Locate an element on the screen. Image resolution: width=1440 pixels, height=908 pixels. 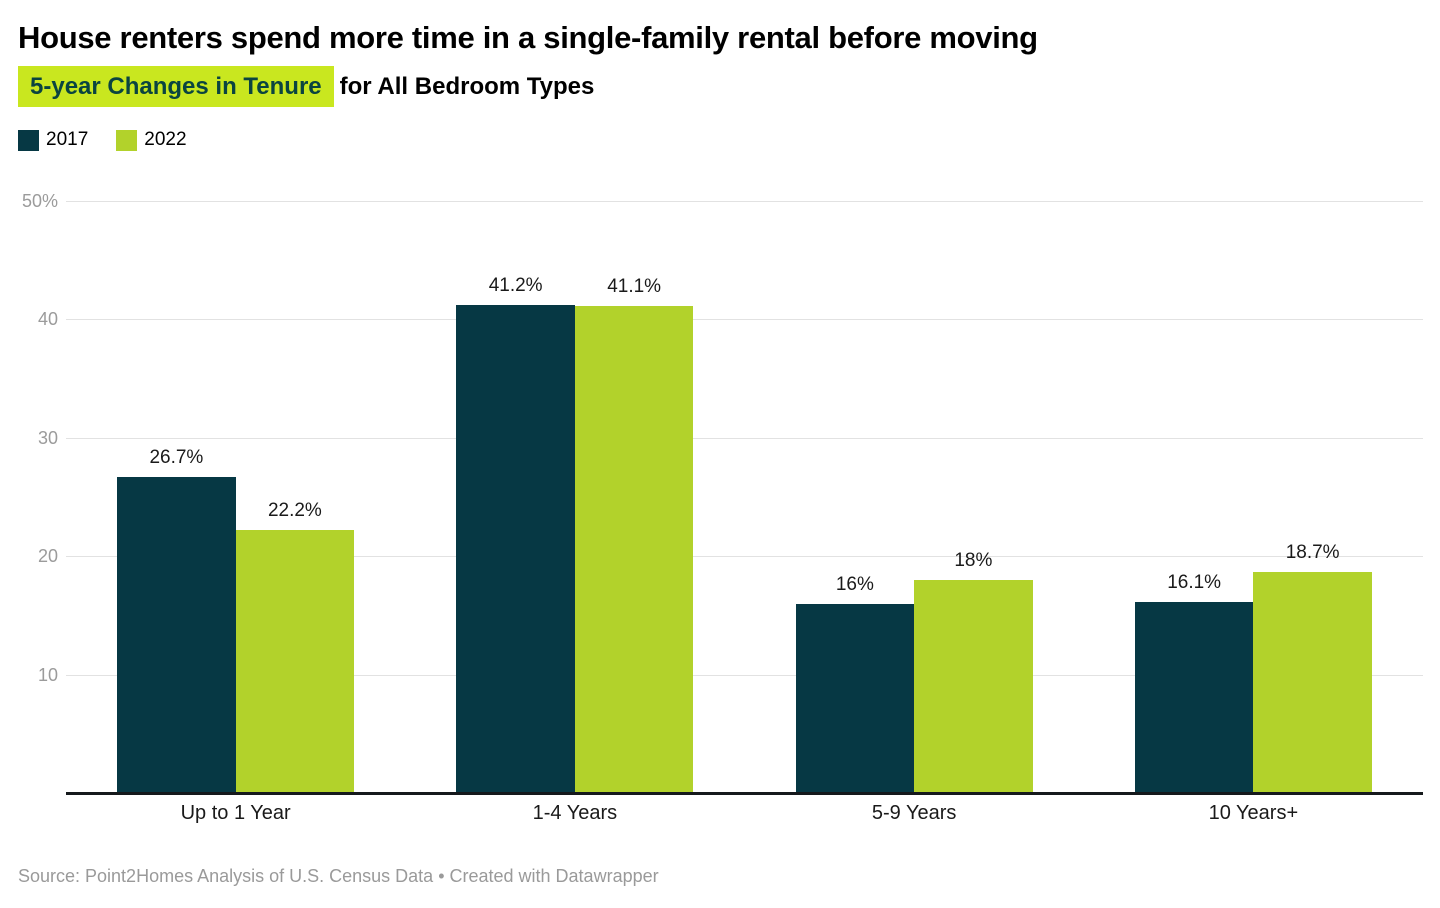
legend-swatch-2022 is located at coordinates (127, 140).